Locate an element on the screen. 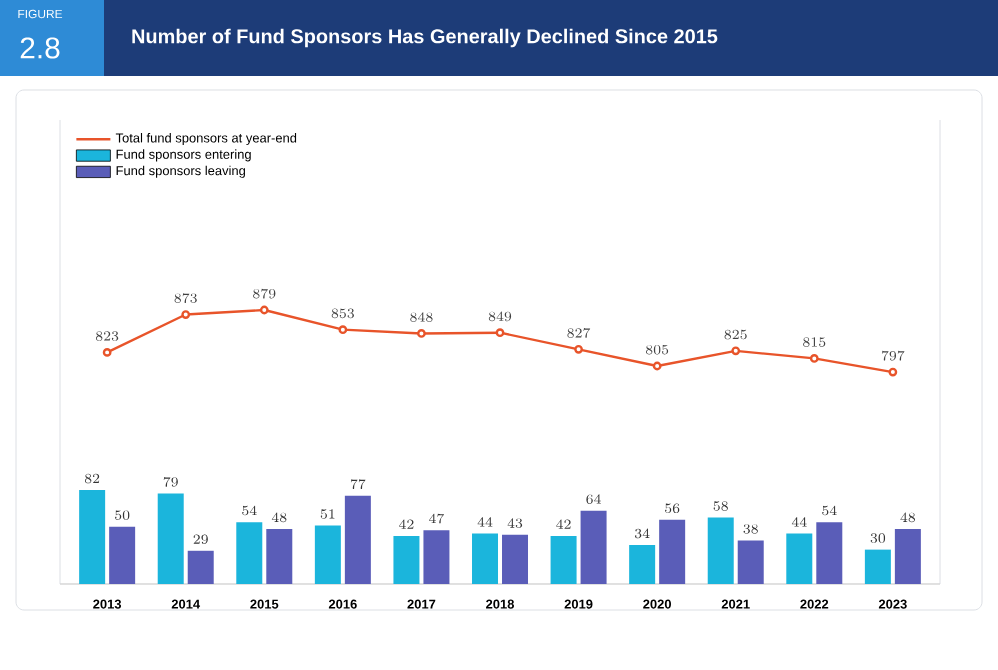 The height and width of the screenshot is (670, 998). text: 2.8 is located at coordinates (40, 48).